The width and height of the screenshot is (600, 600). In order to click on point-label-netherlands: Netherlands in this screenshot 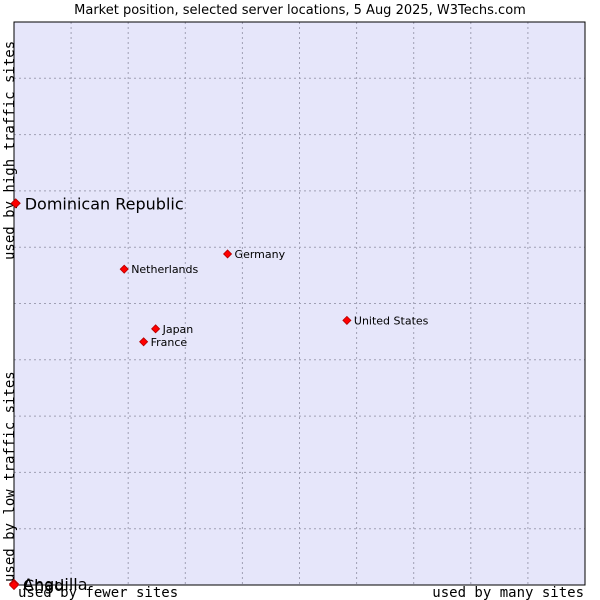, I will do `click(164, 269)`.